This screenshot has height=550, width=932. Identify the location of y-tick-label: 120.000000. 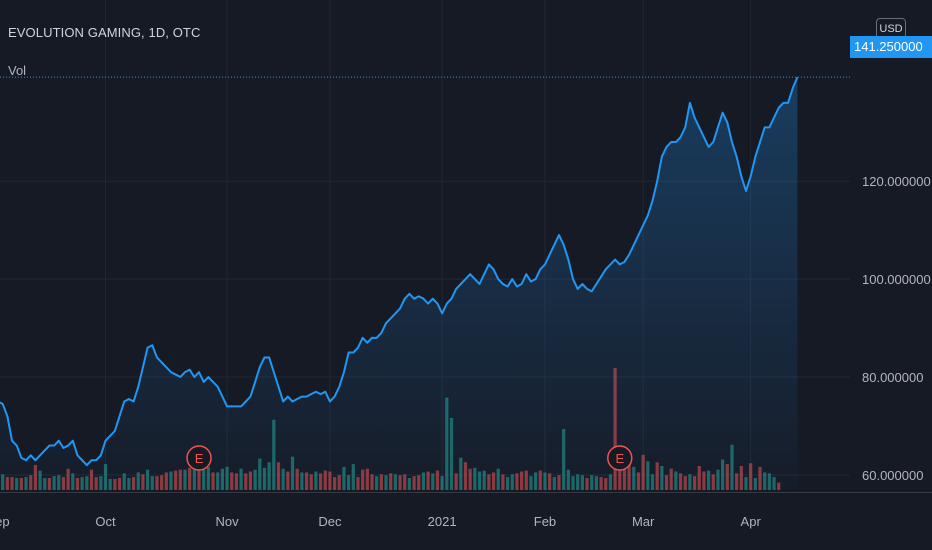
(896, 181).